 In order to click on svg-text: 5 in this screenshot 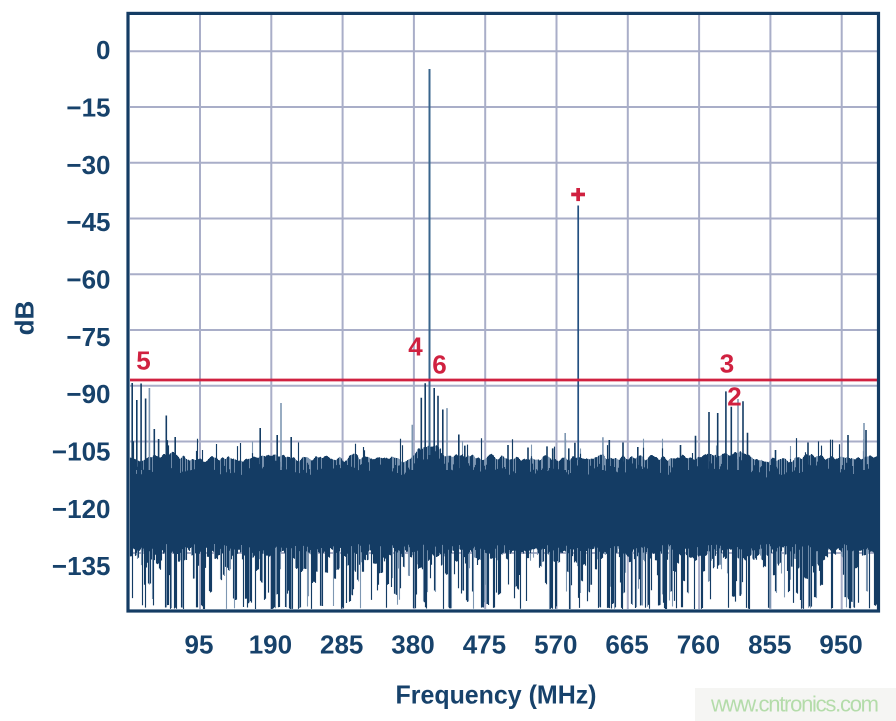, I will do `click(143, 360)`.